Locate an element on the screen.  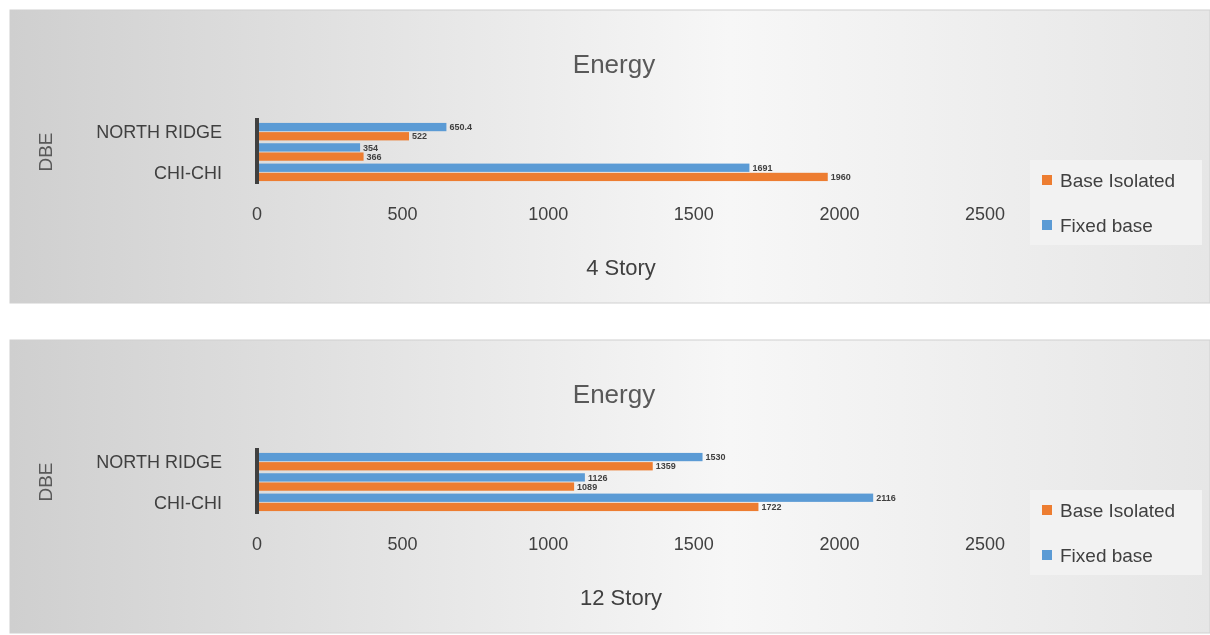
data-label: 1960 is located at coordinates (840, 177).